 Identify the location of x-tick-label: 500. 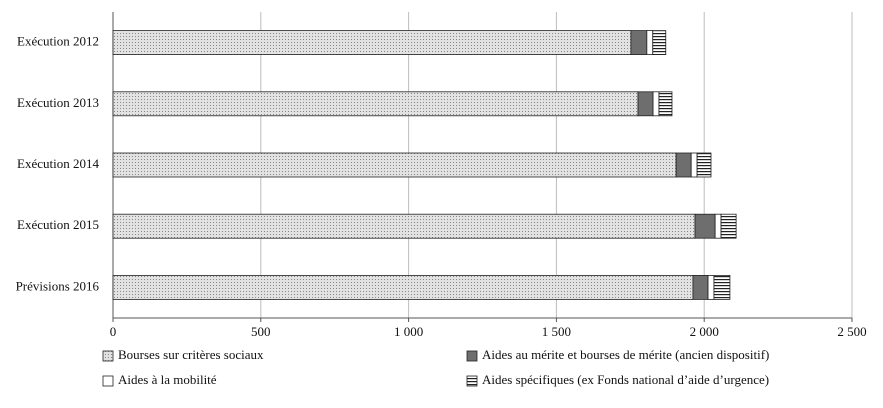
(261, 331).